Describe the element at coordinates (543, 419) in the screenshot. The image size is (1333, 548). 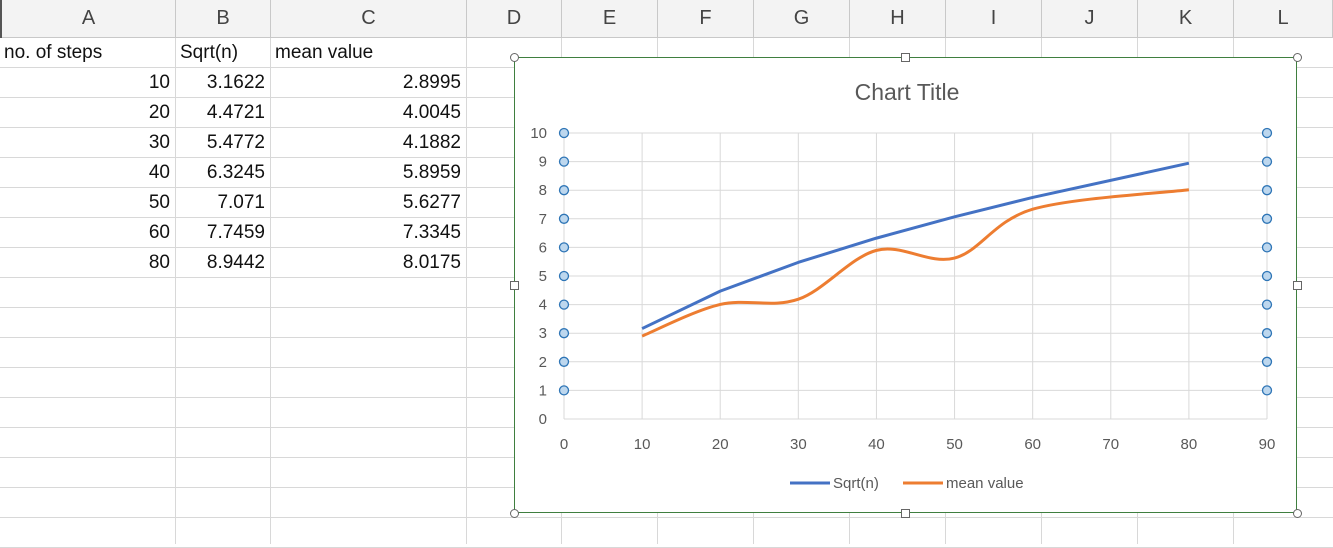
I see `y-tick-label: 0` at that location.